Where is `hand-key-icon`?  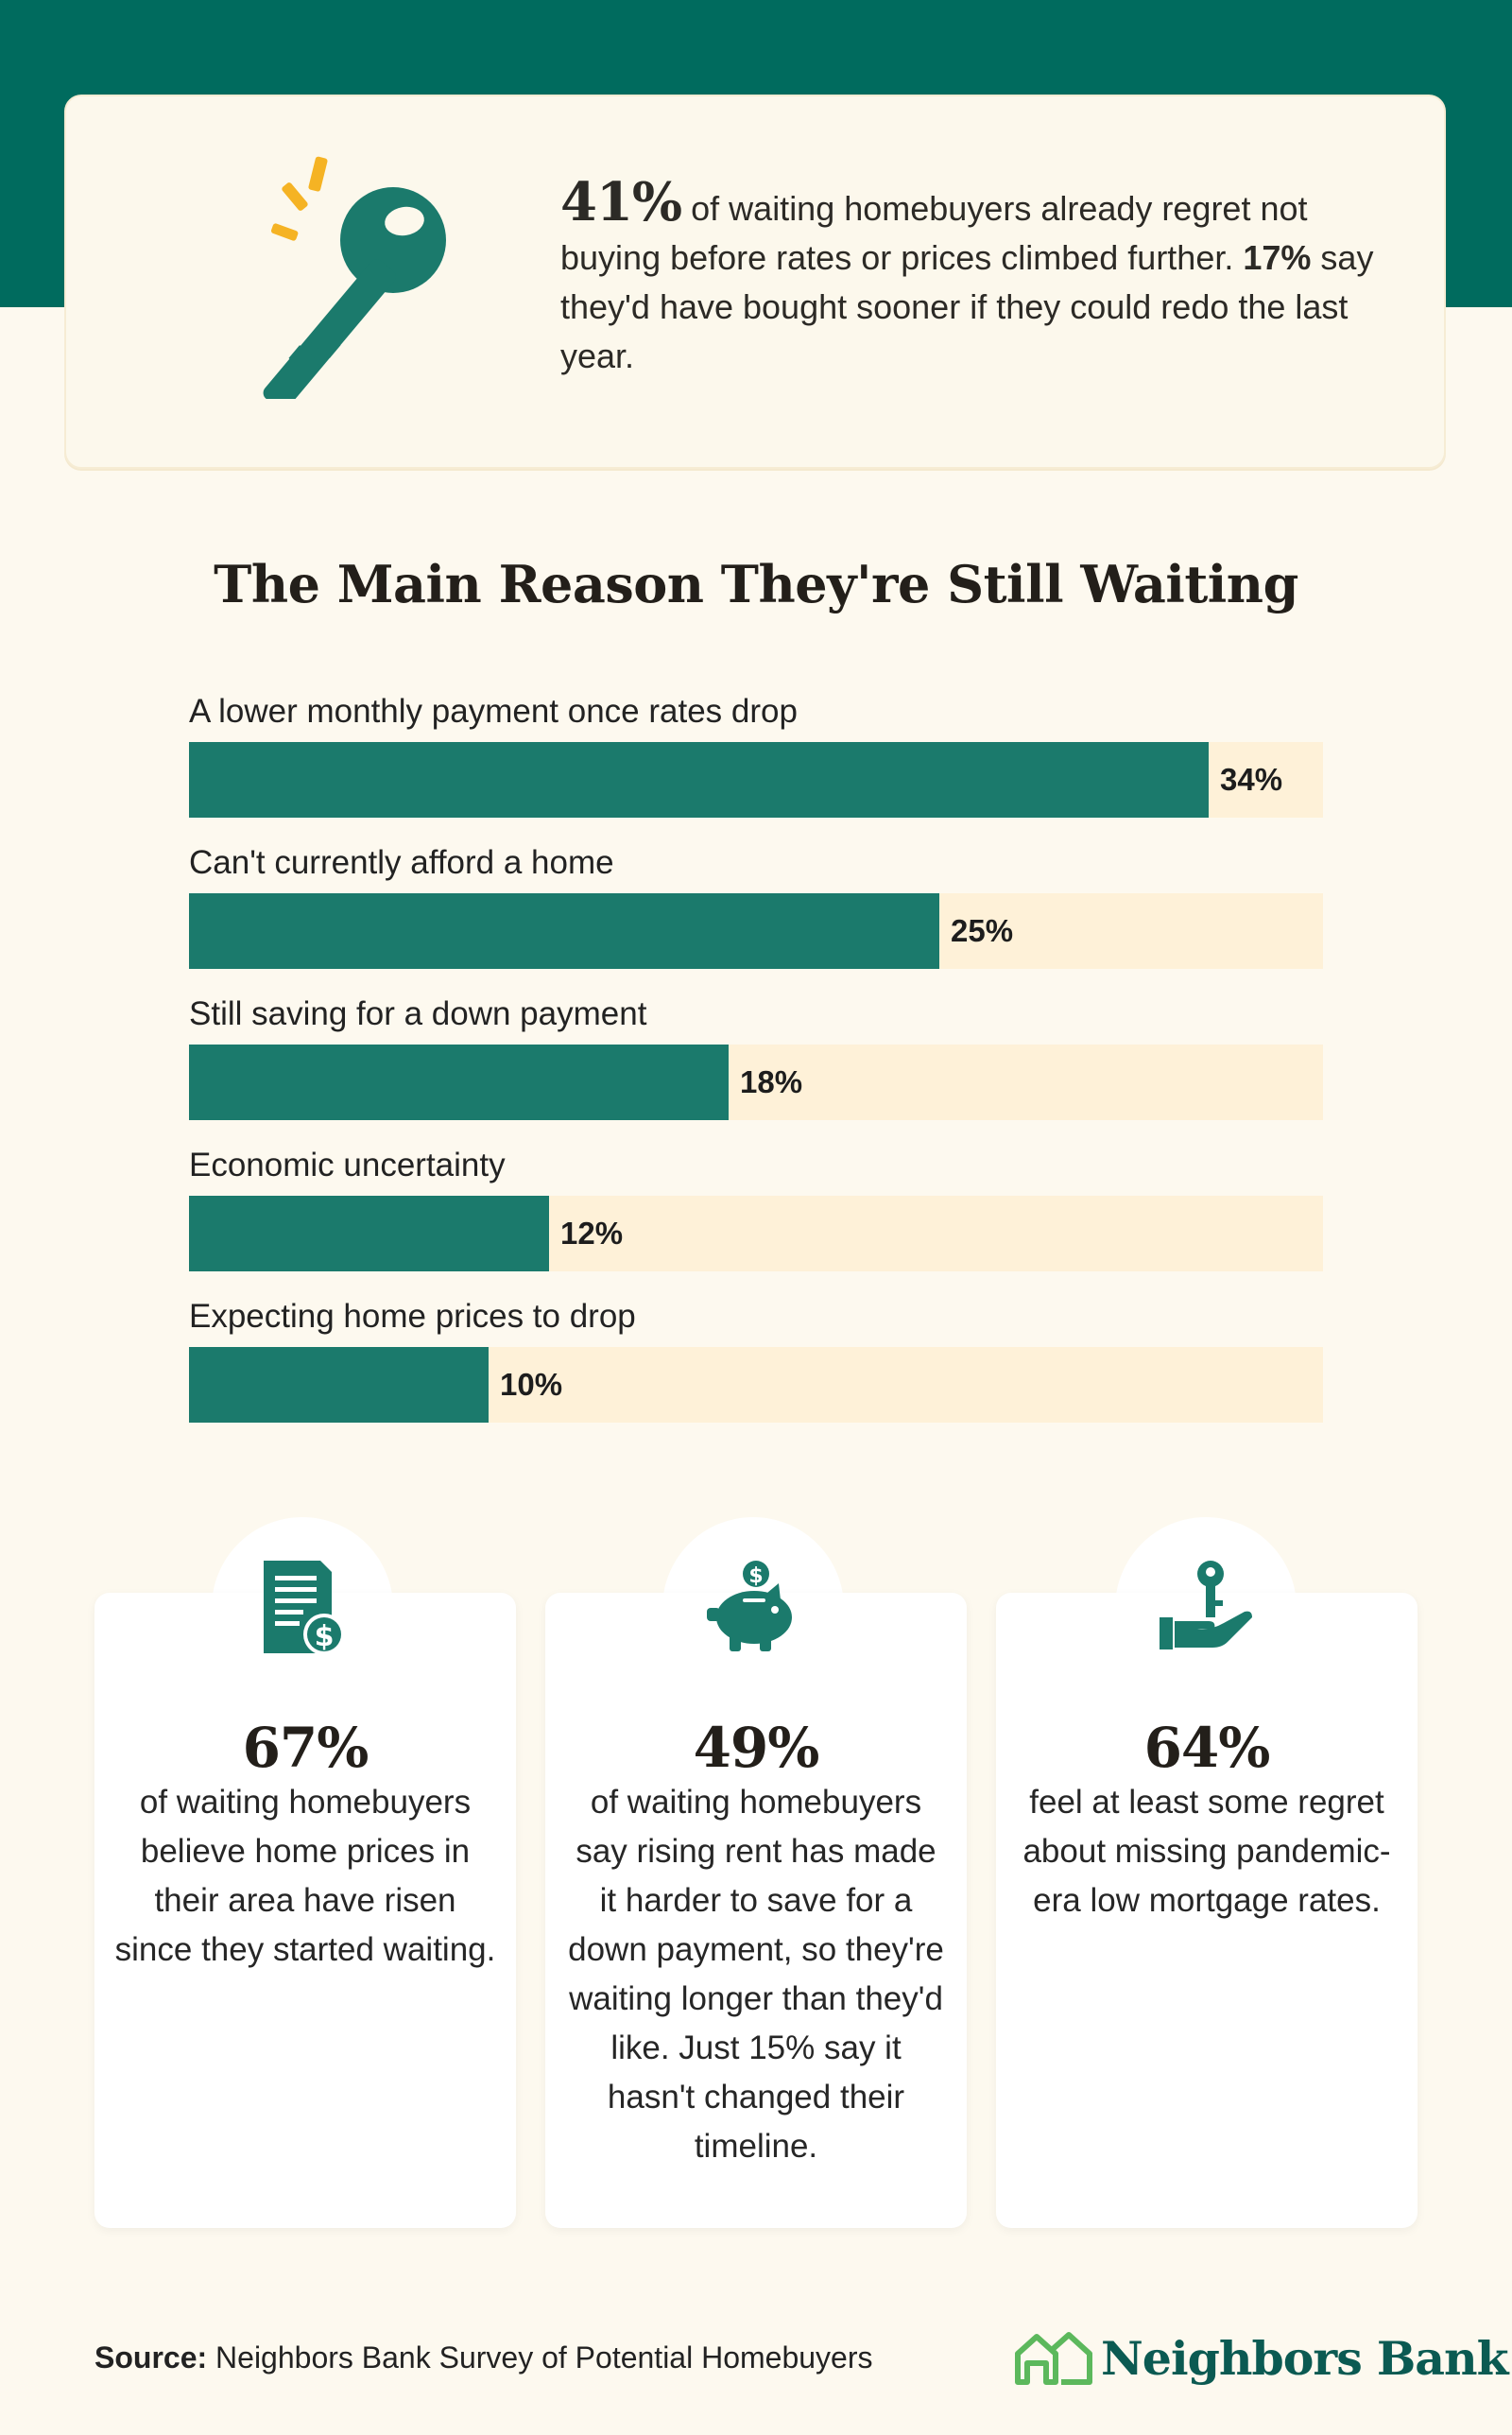 hand-key-icon is located at coordinates (1206, 1605).